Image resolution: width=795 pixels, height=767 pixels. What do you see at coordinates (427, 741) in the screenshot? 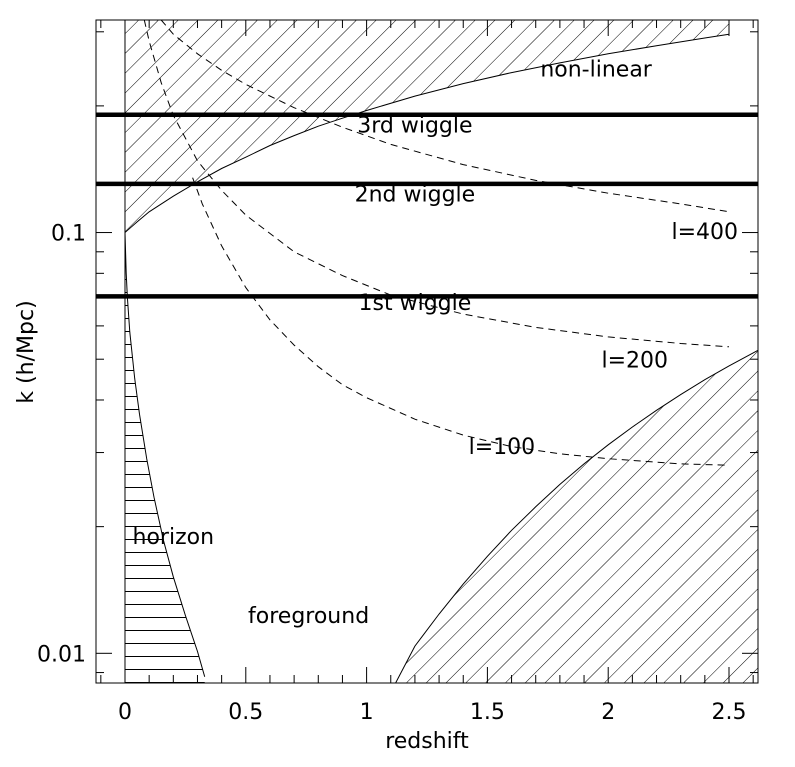
I see `x-axis-label: redshift` at bounding box center [427, 741].